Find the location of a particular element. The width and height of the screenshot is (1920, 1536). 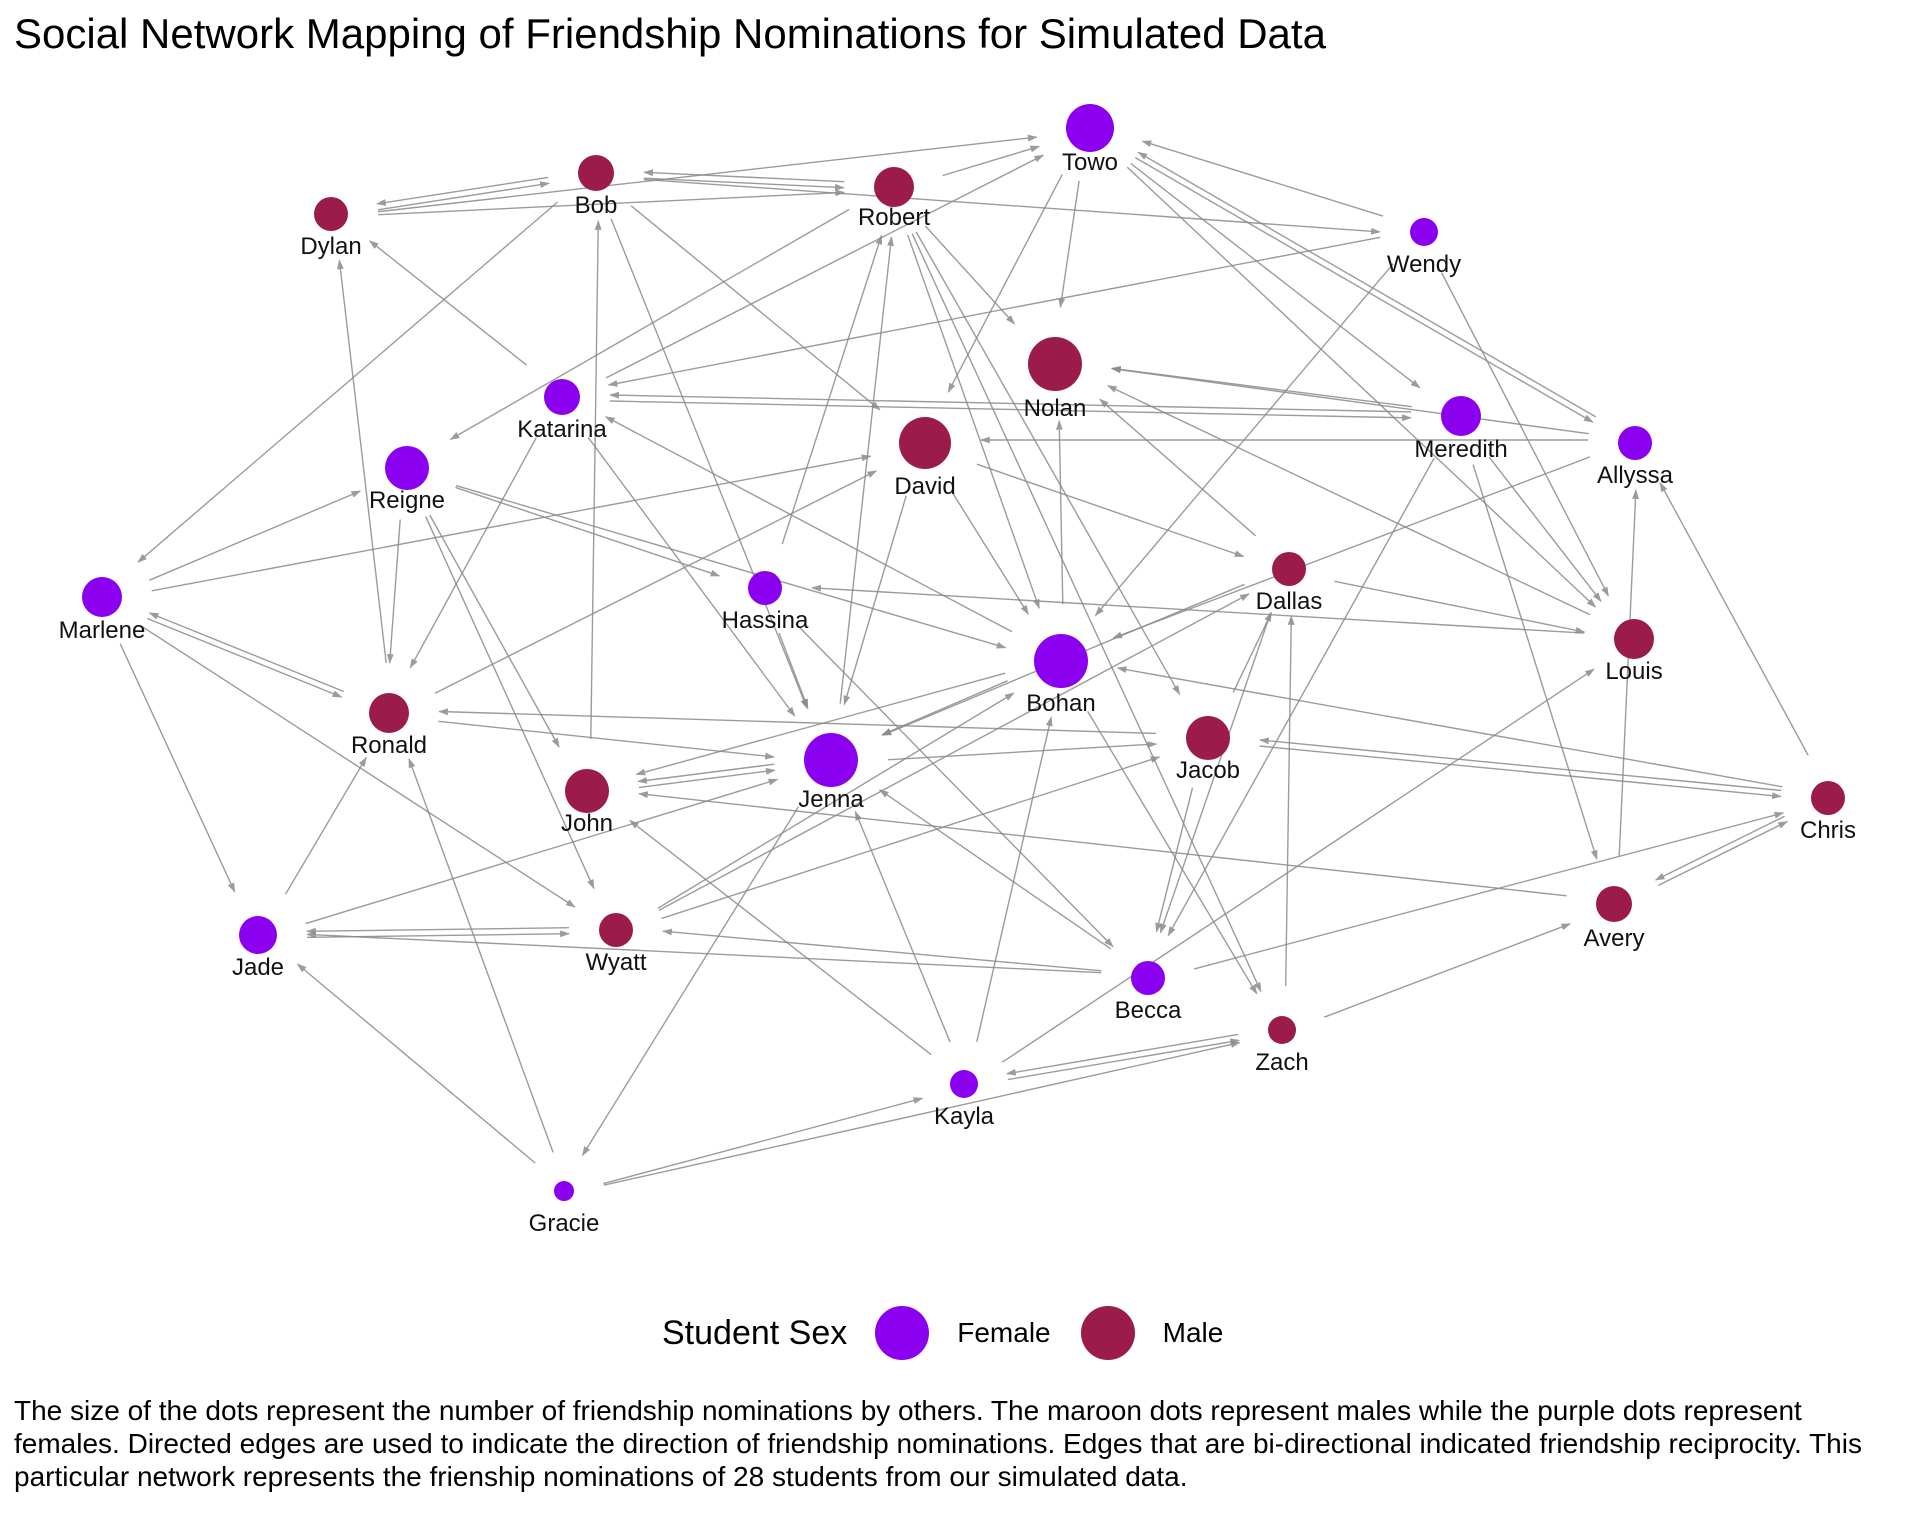

edge-towo-to-david is located at coordinates (1005, 283).